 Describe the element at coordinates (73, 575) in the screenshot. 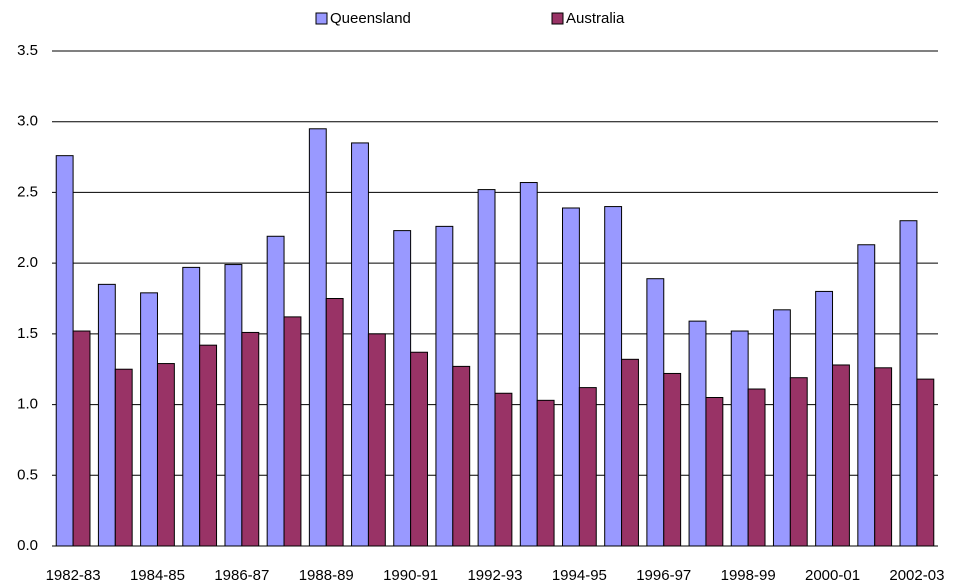

I see `x-tick-label: 1982-83` at that location.